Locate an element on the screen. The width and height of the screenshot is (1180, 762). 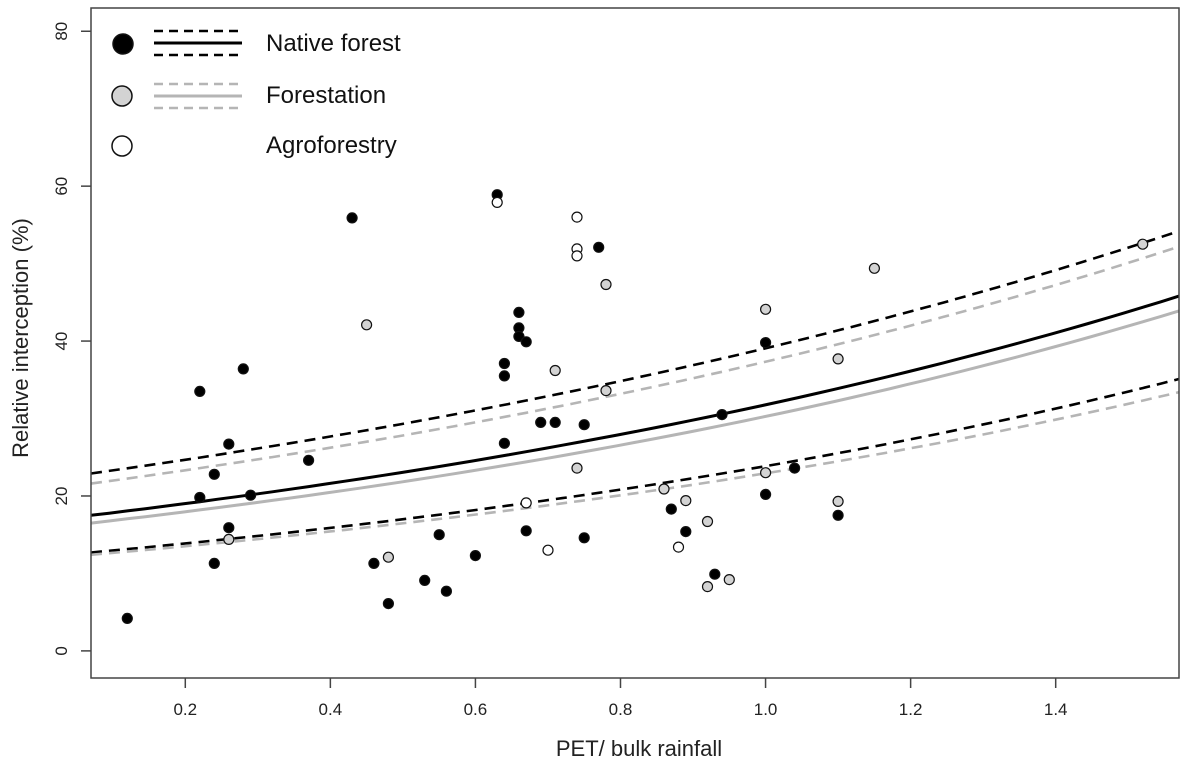
y-tick-label-2: 40 is located at coordinates (61, 341).